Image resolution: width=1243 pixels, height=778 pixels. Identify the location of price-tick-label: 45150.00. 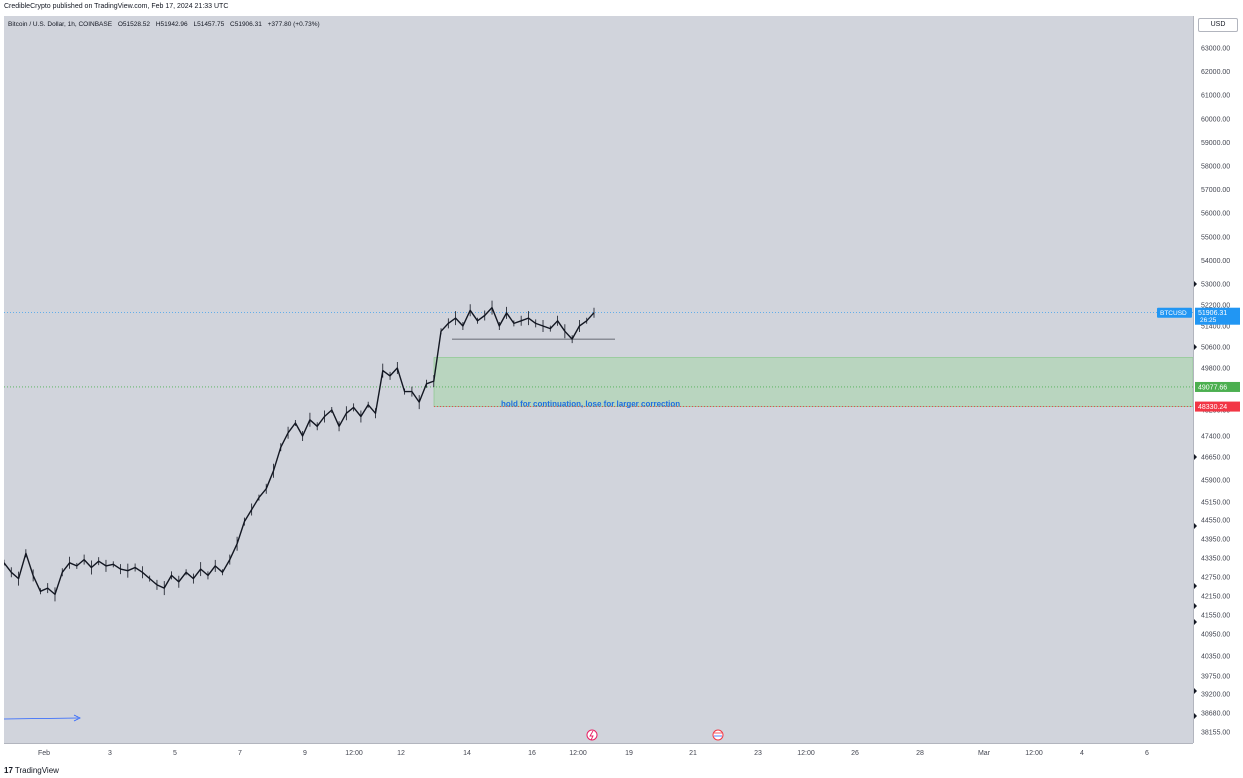
(1215, 503).